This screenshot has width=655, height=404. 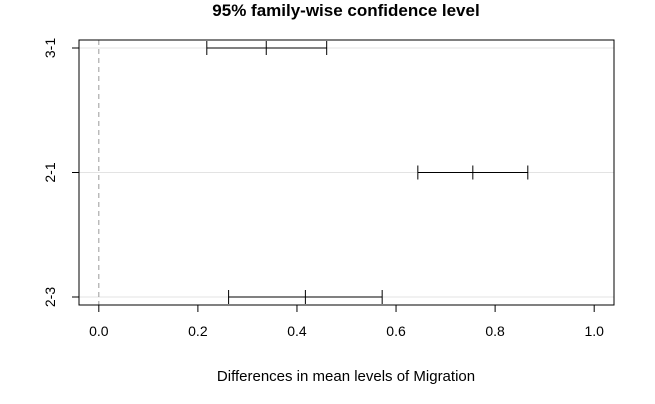 I want to click on x-tick-label: 0.8, so click(x=495, y=331).